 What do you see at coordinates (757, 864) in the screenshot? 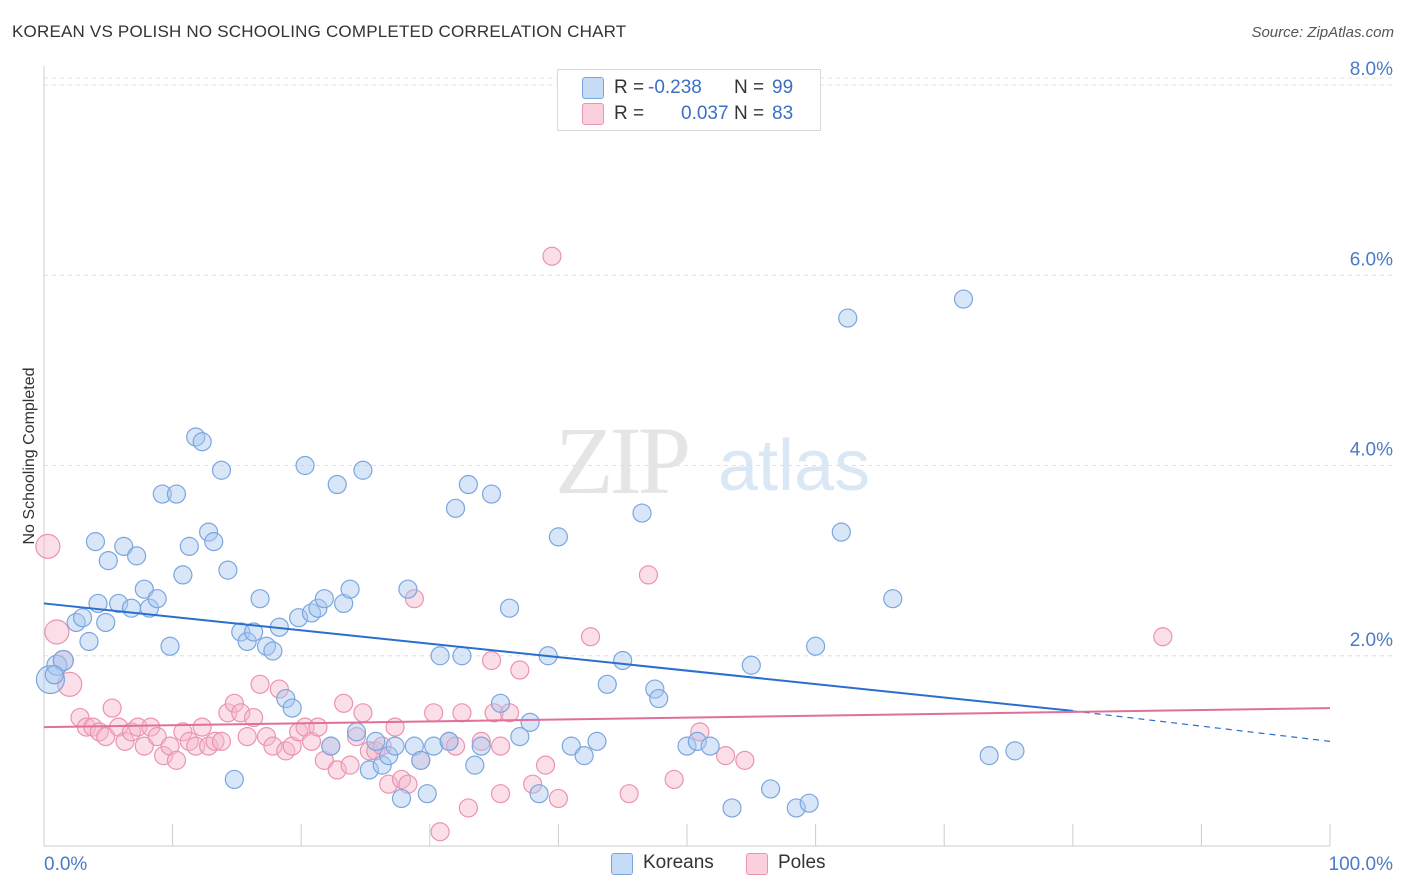
I see `poles-swatch` at bounding box center [757, 864].